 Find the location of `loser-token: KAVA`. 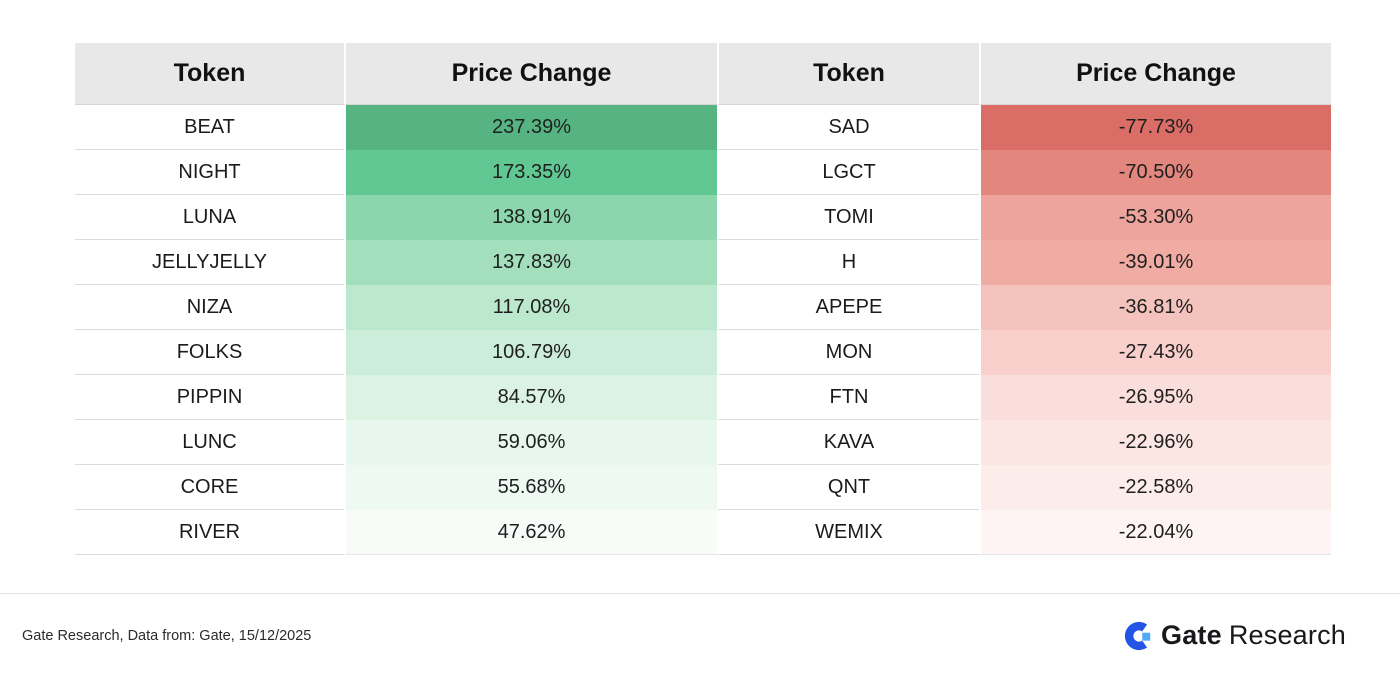

loser-token: KAVA is located at coordinates (848, 442).